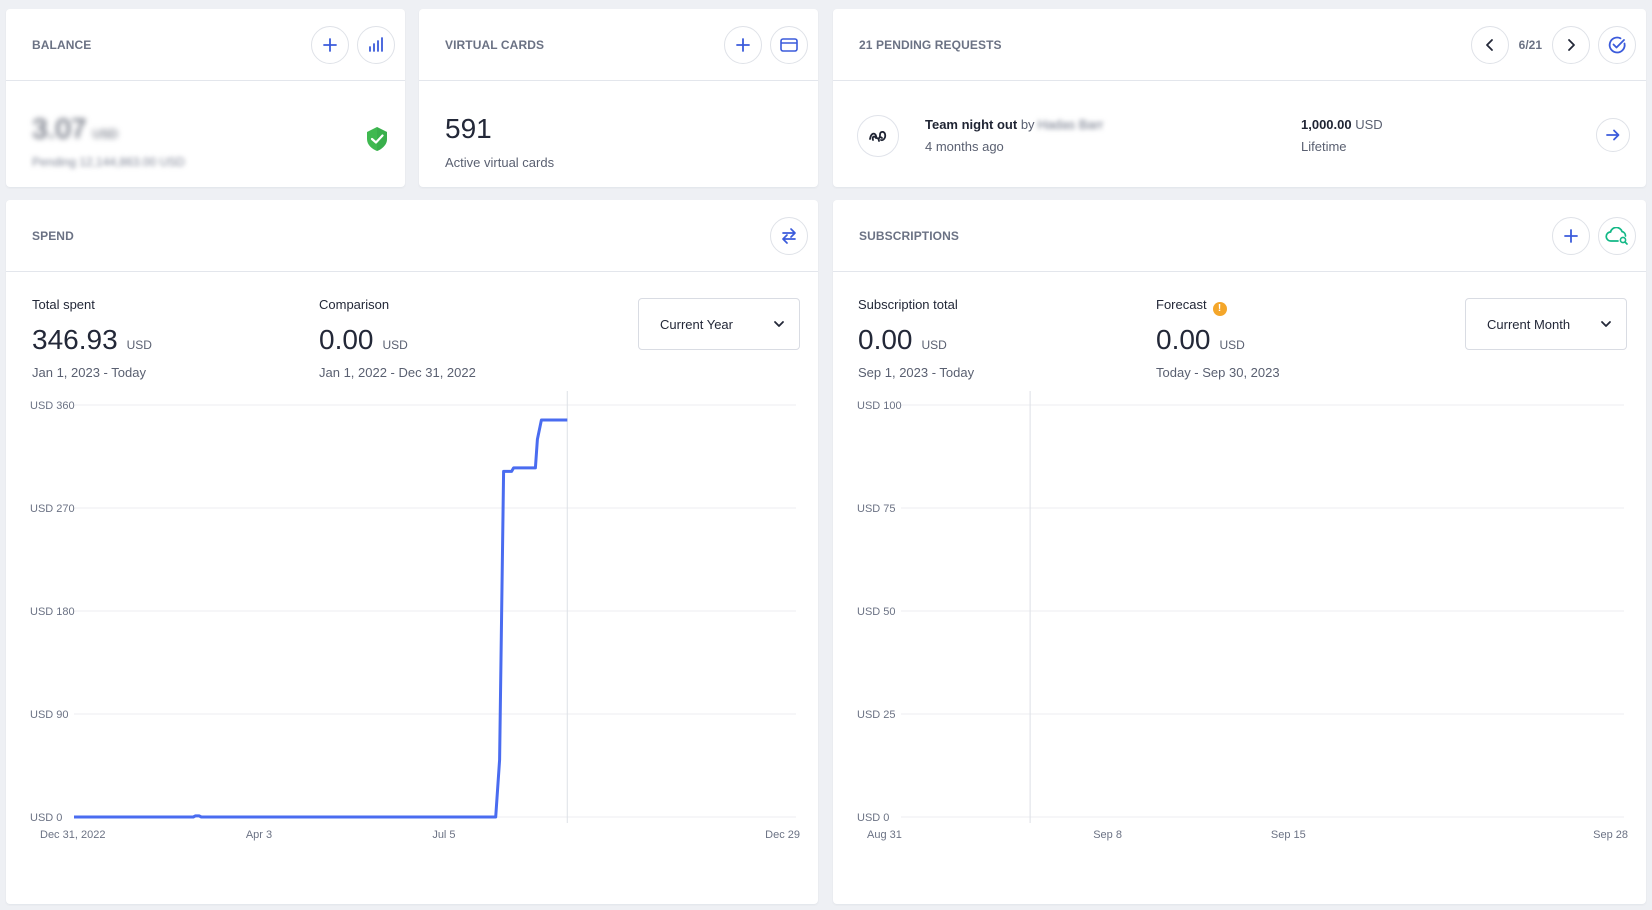 Image resolution: width=1652 pixels, height=910 pixels. I want to click on merchant-logo-icon, so click(878, 136).